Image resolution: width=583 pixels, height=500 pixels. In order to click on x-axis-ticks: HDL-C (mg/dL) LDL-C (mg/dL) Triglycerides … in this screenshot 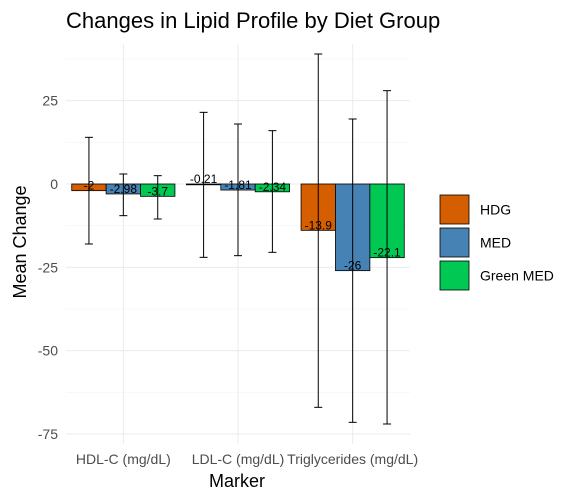, I will do `click(247, 459)`.